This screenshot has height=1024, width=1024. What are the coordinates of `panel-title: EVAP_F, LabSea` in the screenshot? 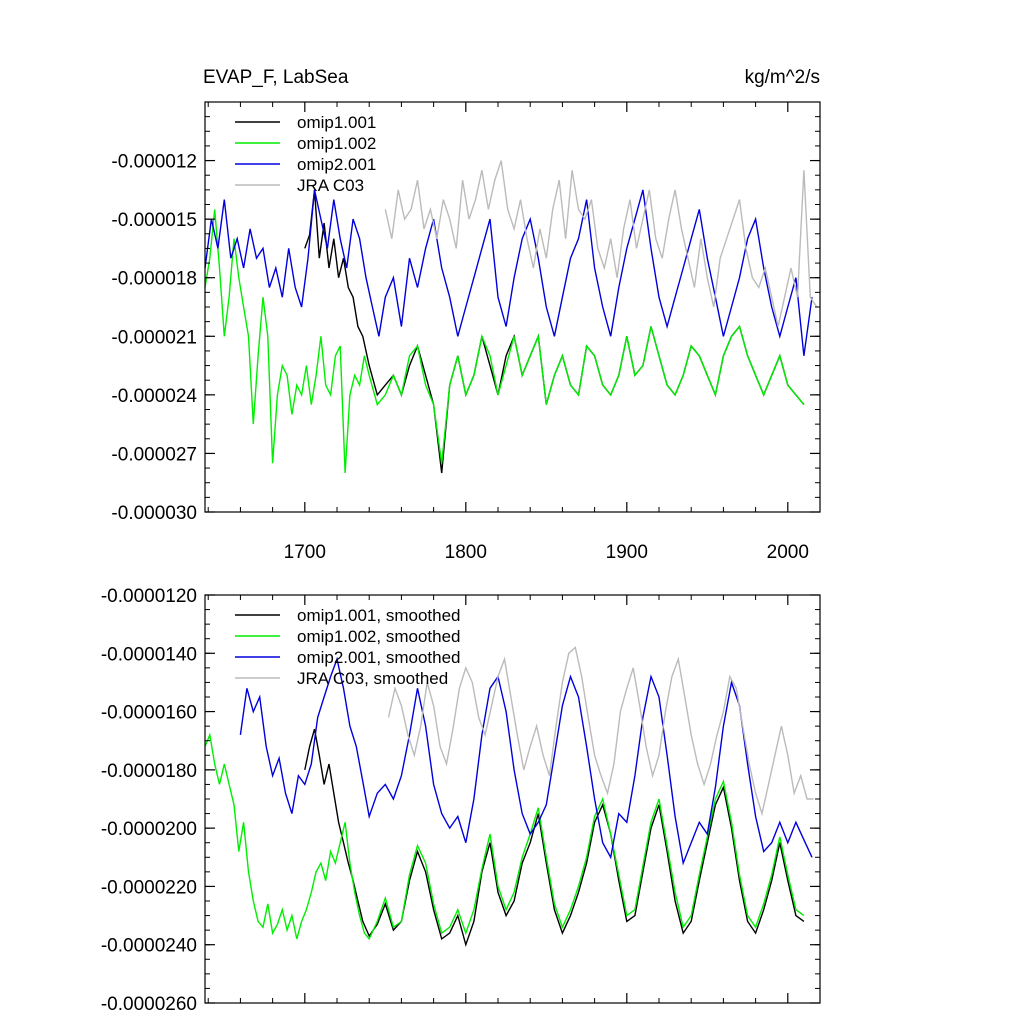 It's located at (276, 77).